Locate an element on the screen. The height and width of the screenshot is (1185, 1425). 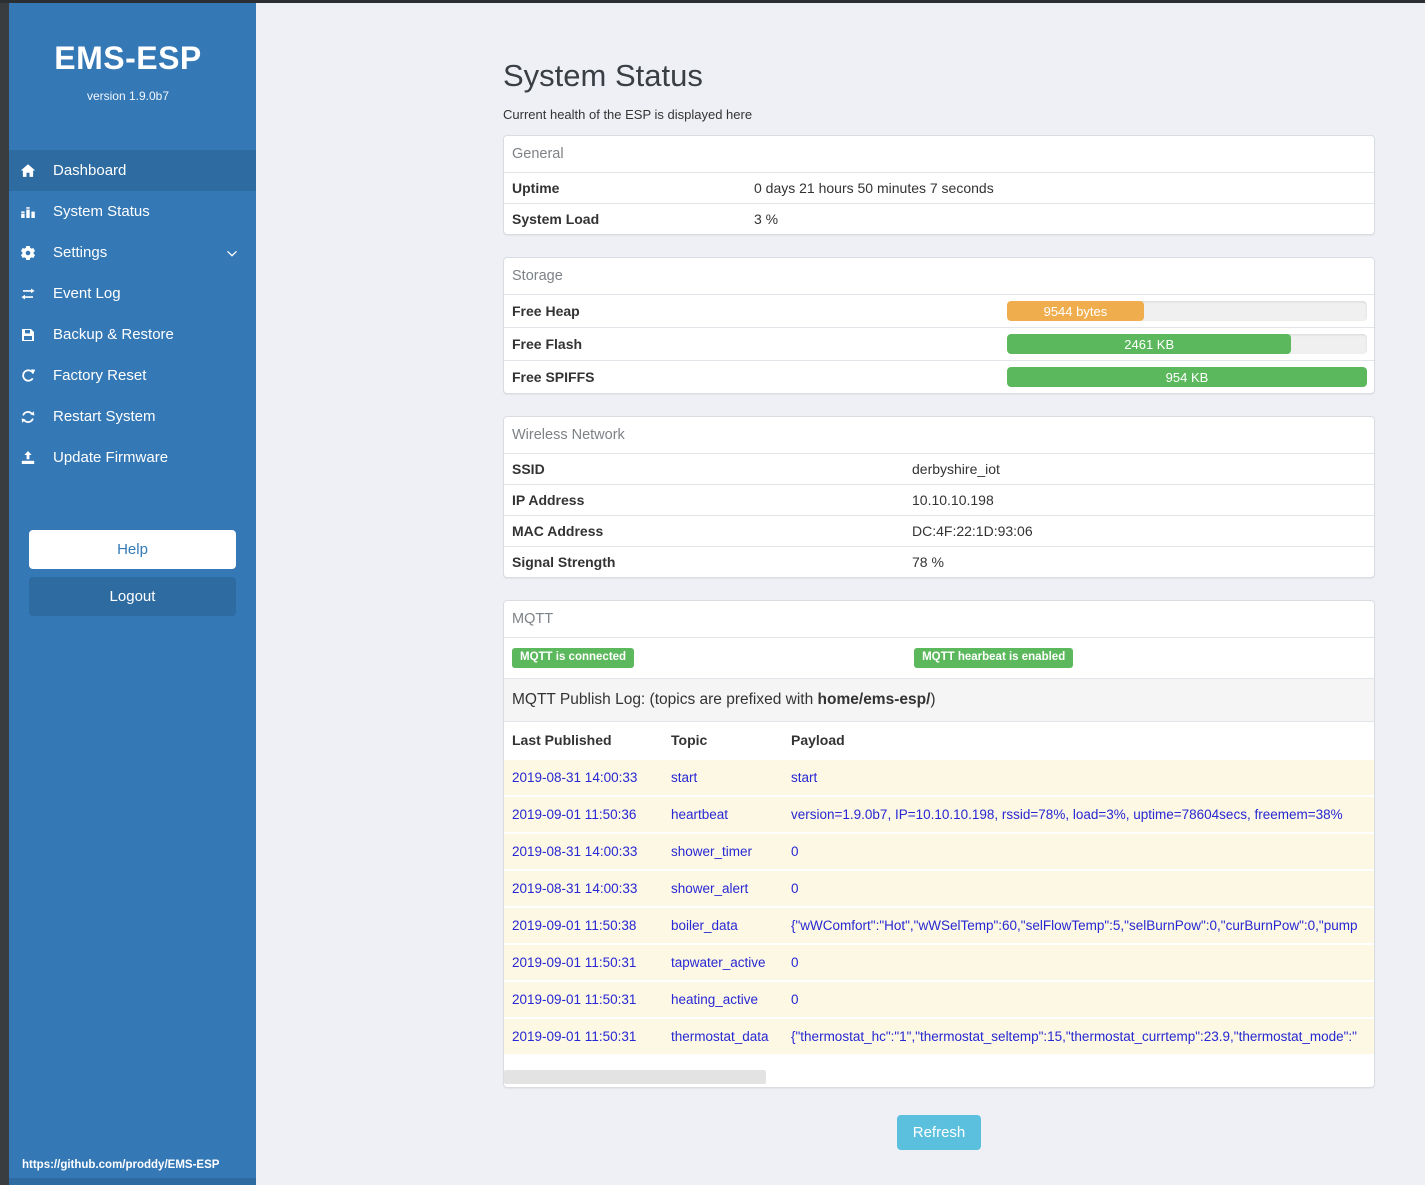
app-title: EMS-ESP is located at coordinates (128, 58).